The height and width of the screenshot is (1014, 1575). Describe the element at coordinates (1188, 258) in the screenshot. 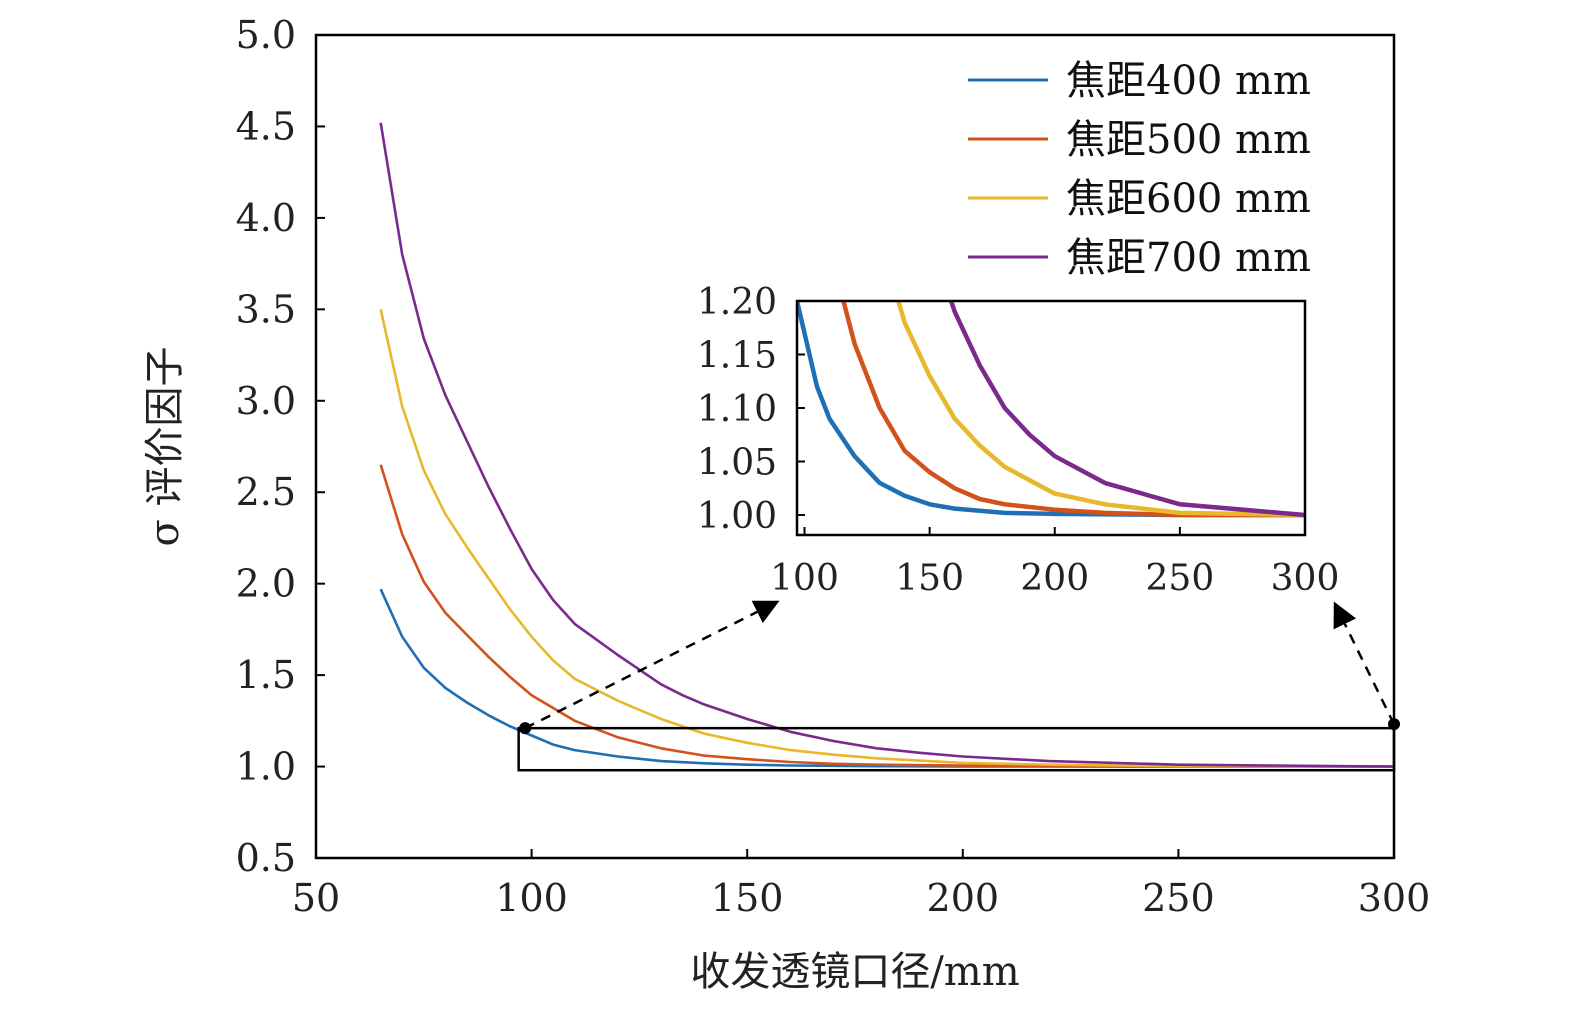

I see `legend-label: 焦距700 mm` at that location.